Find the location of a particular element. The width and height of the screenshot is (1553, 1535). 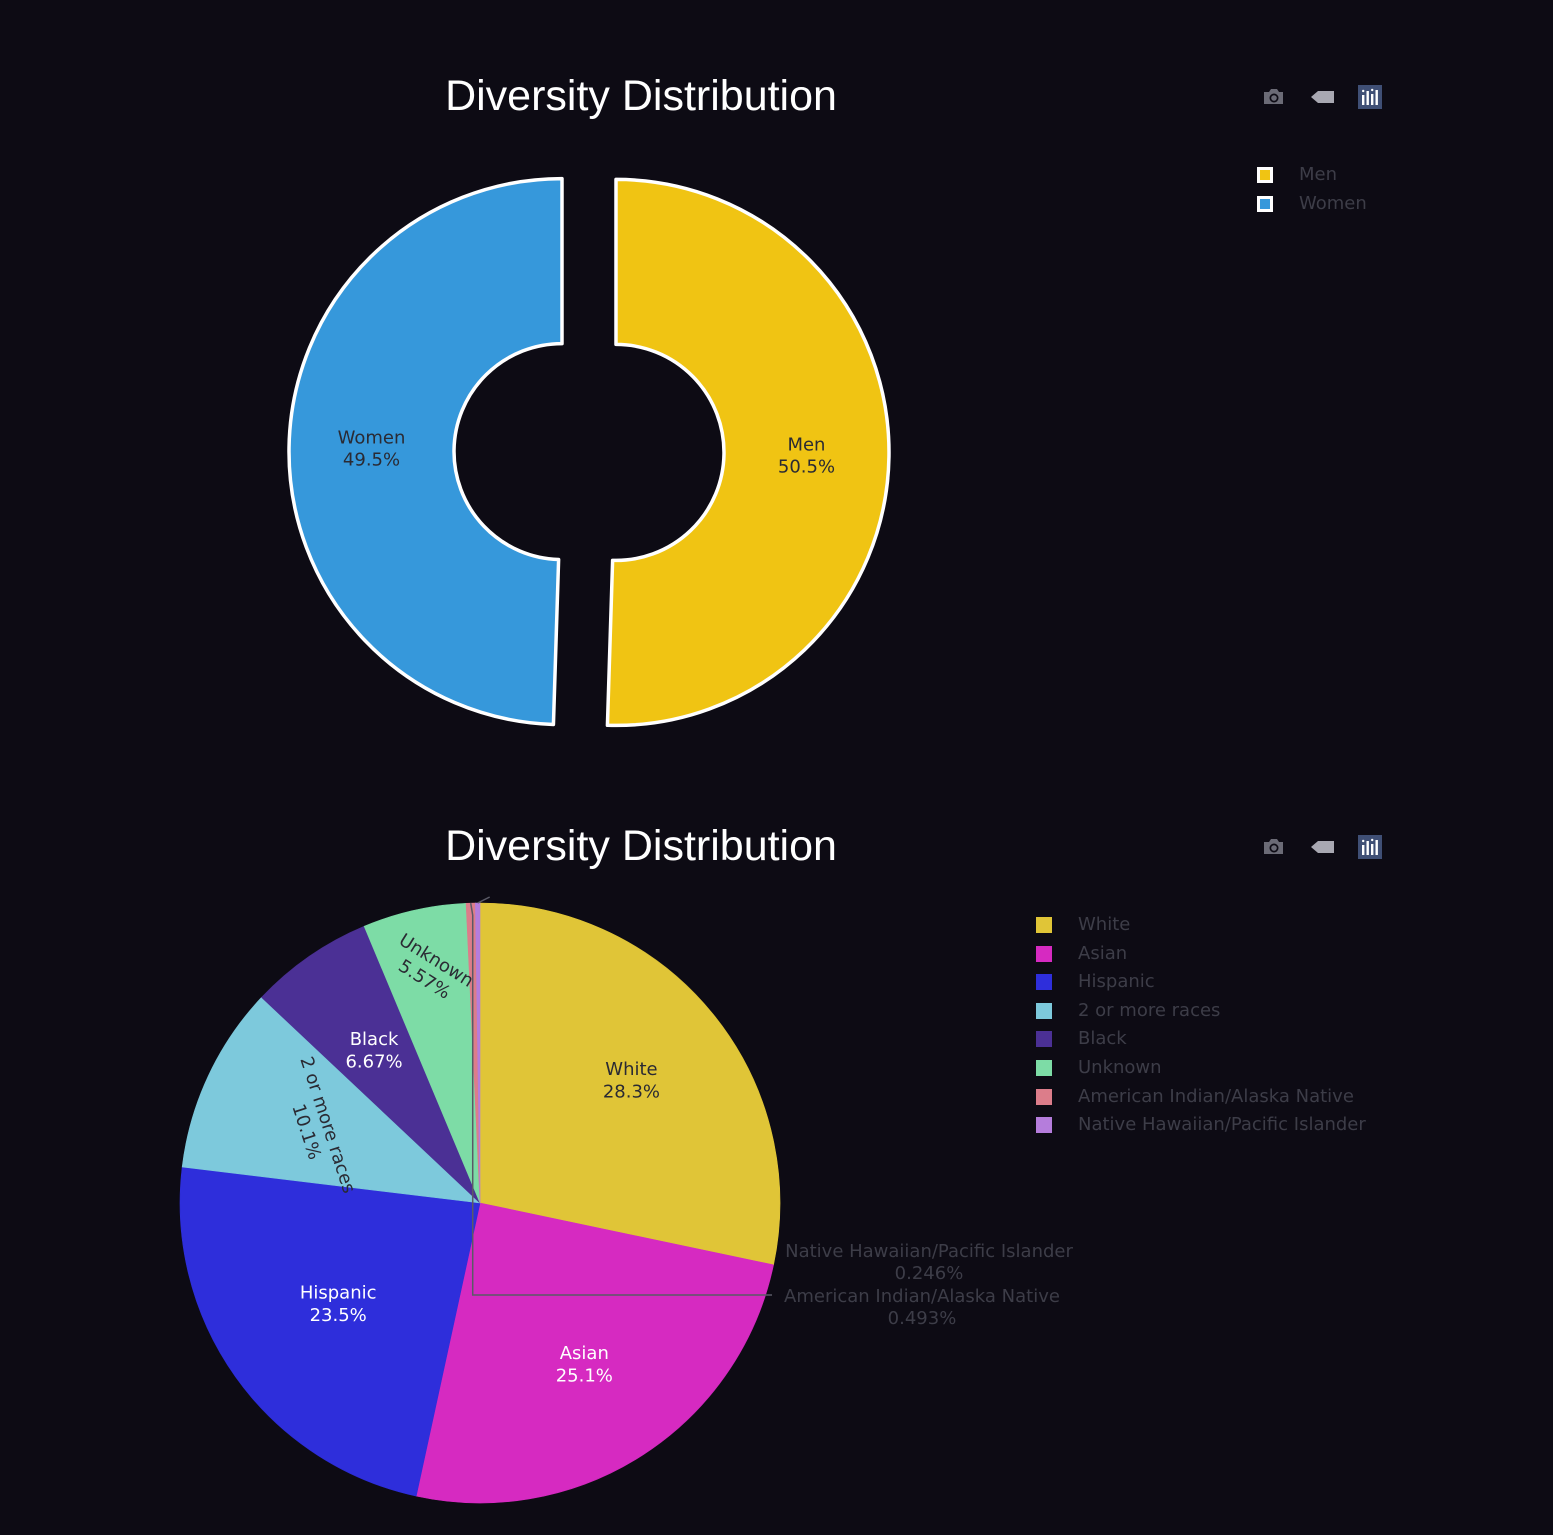

slice-men is located at coordinates (748, 452).